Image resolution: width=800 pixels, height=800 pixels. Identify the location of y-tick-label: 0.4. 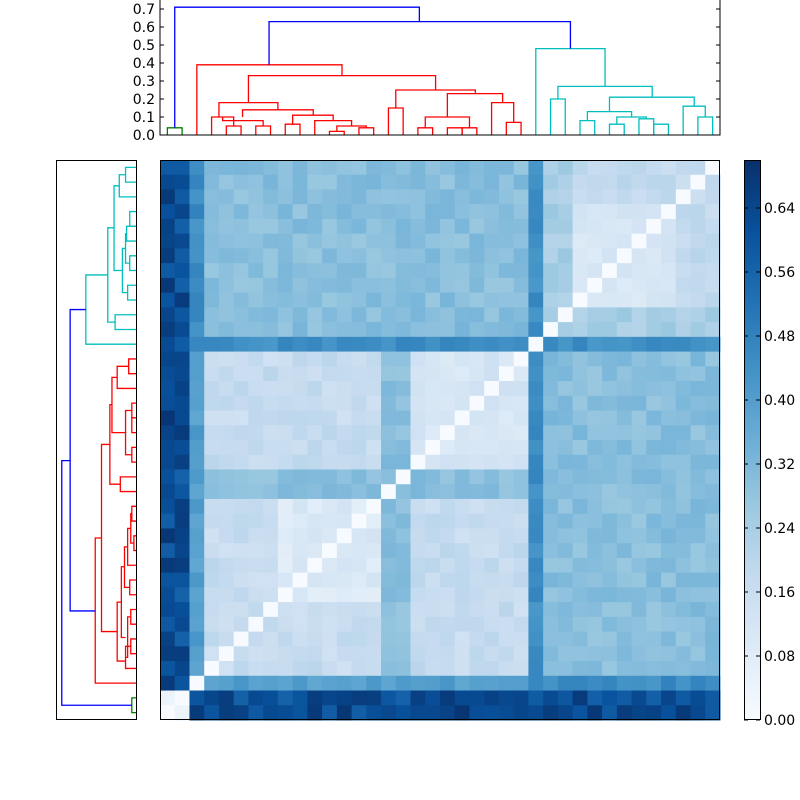
(144, 64).